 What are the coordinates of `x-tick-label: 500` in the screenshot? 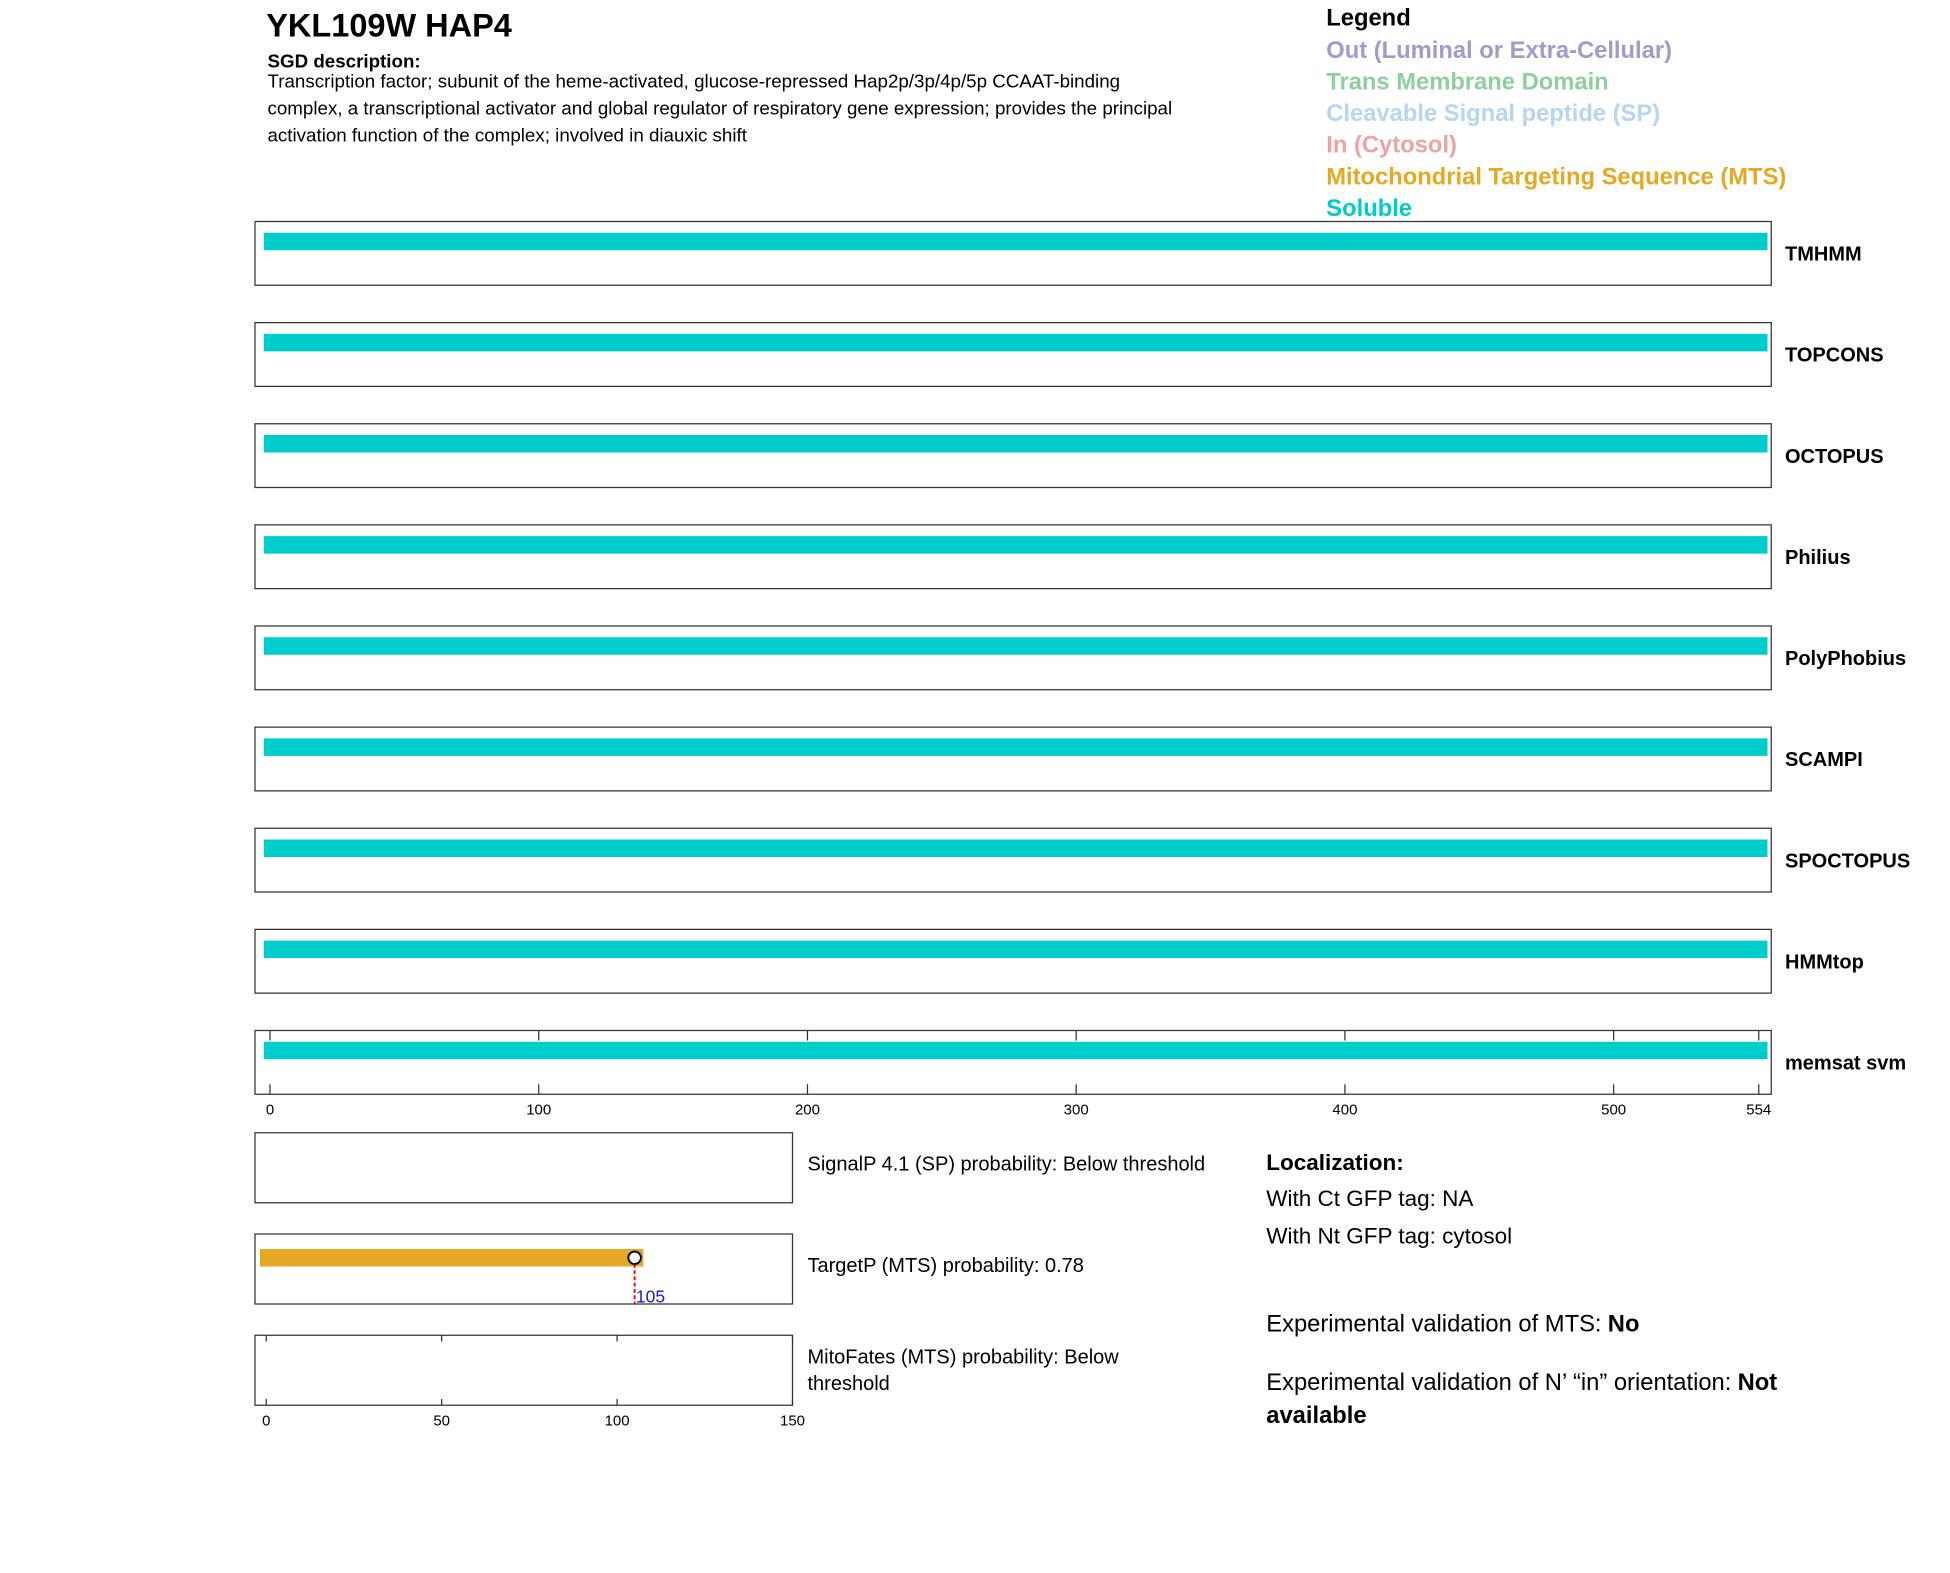 It's located at (1613, 1109).